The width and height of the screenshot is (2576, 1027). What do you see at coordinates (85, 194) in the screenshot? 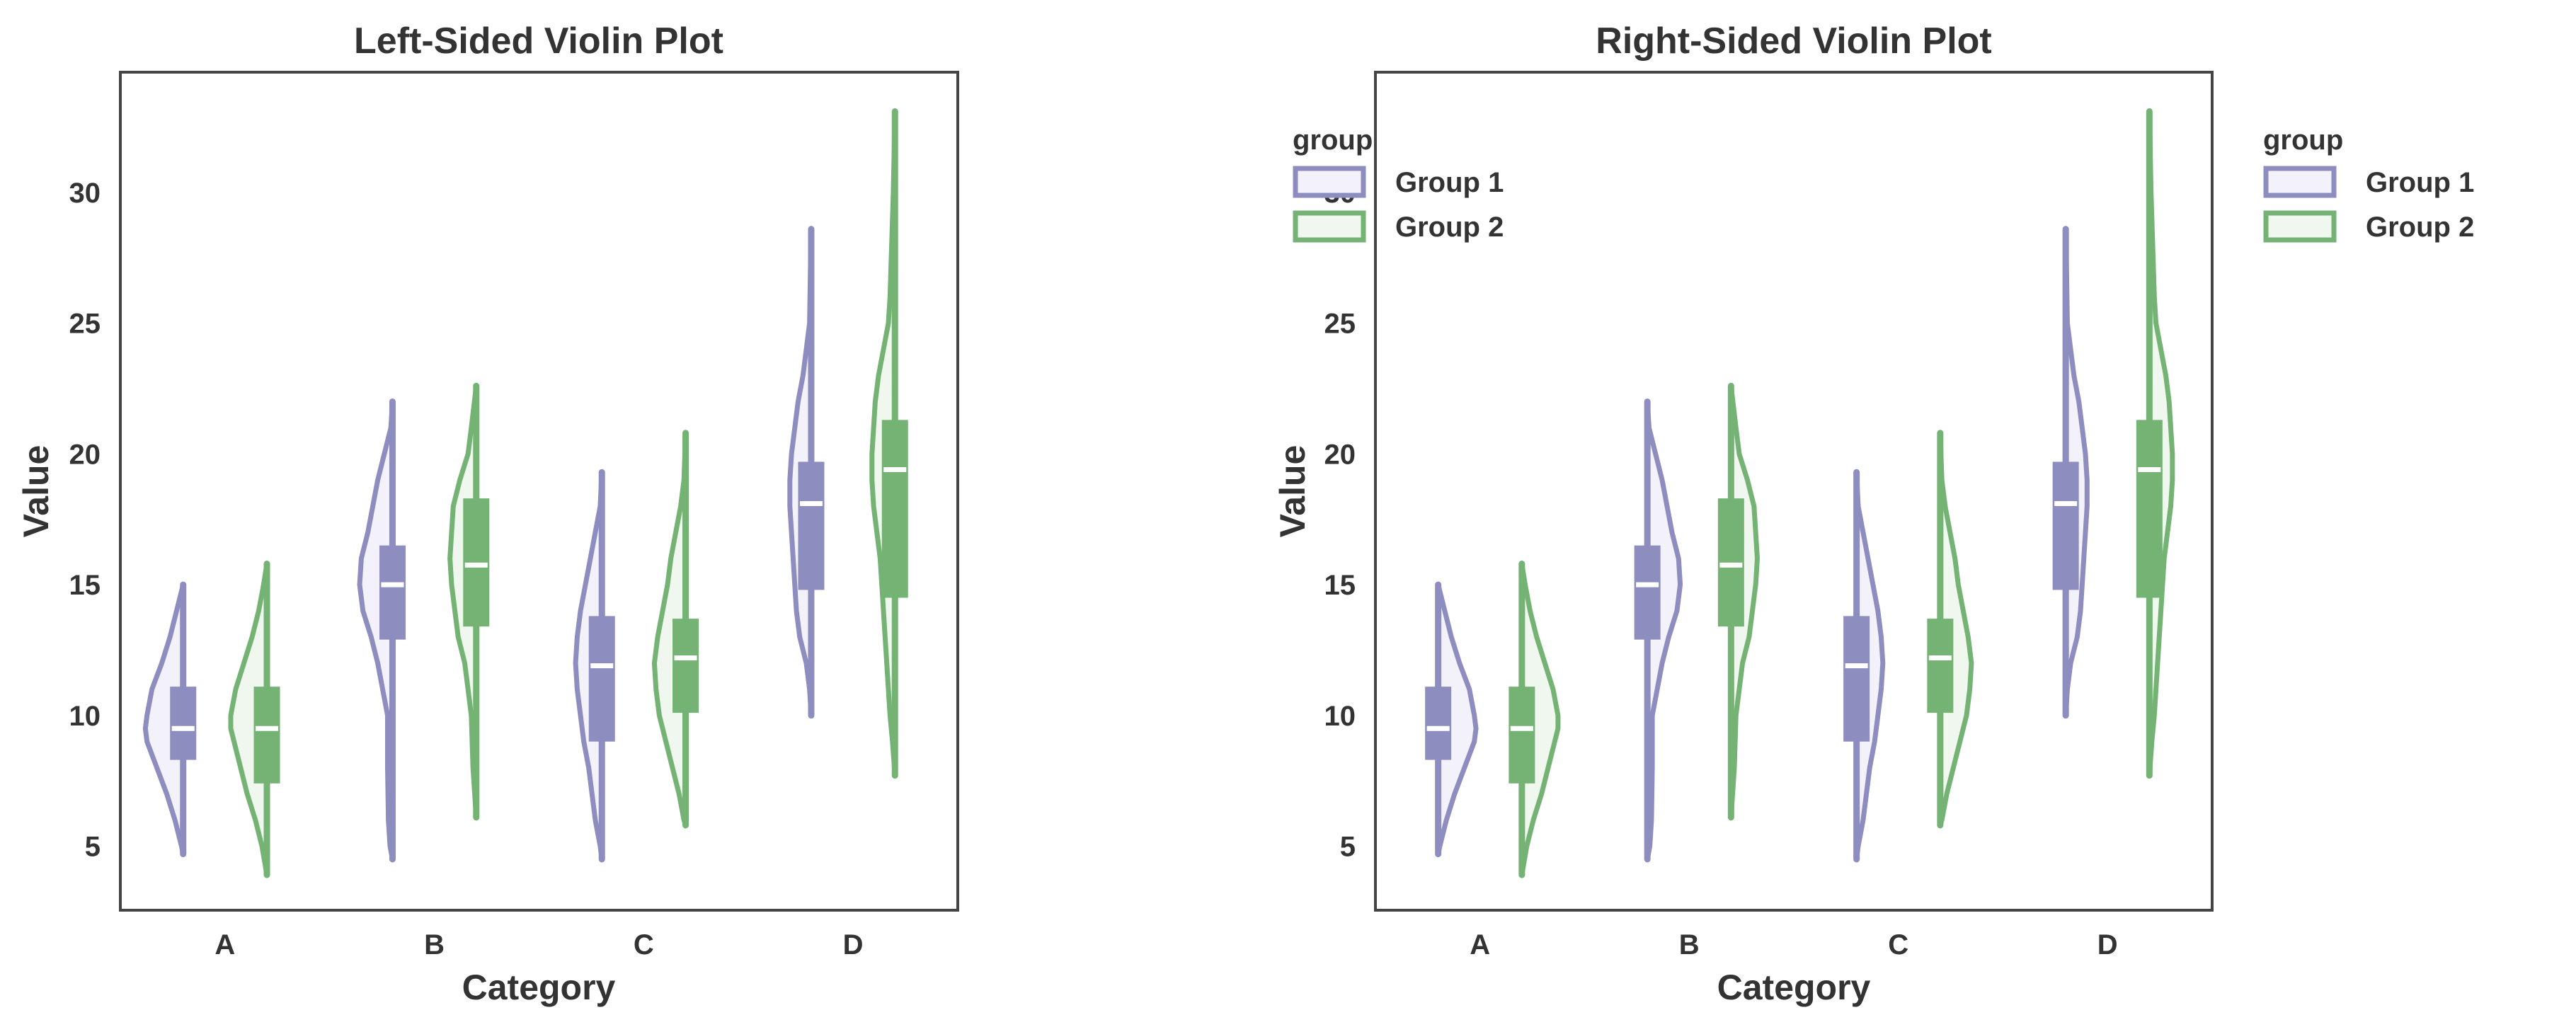
I see `y-tick-label: 30` at bounding box center [85, 194].